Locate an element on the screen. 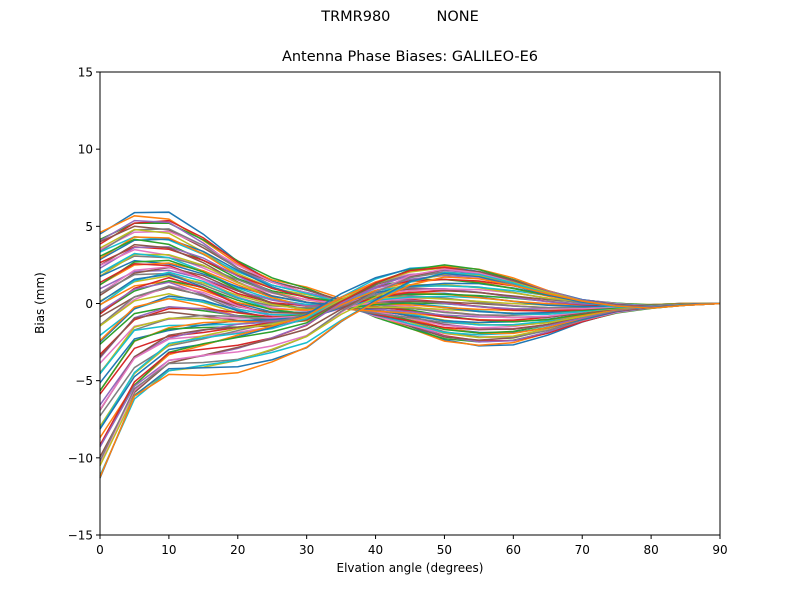  x-tick-label: 80 is located at coordinates (650, 550).